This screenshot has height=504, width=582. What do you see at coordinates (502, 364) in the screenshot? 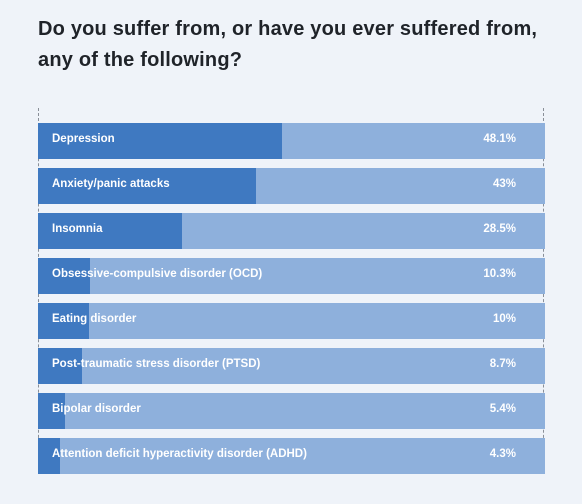
I see `bar-value-label: 8.7%` at bounding box center [502, 364].